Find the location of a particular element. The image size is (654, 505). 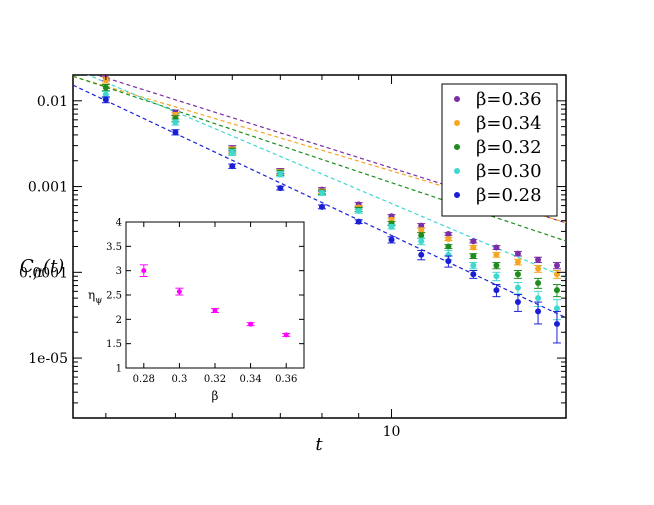

legend-label: β=0.32 is located at coordinates (509, 147).